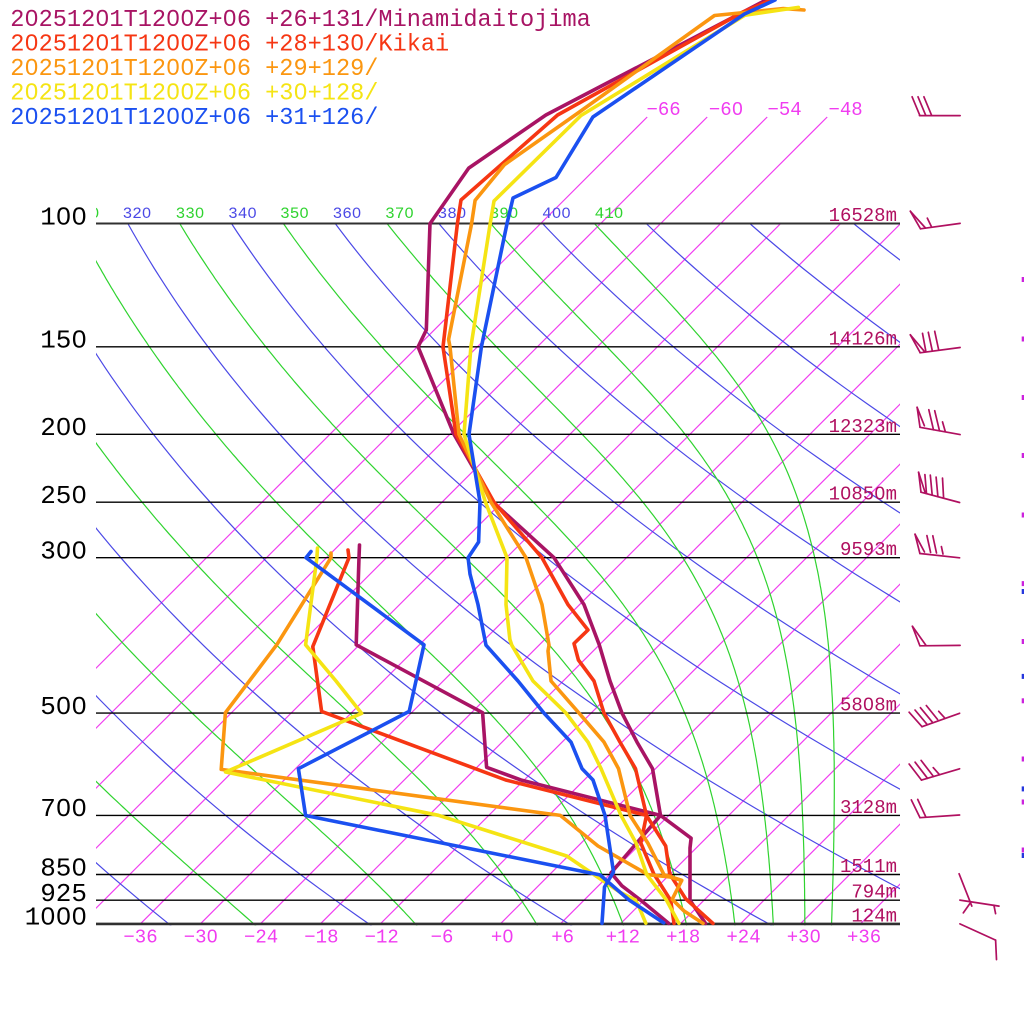  I want to click on svg-text: 1000, so click(56, 918).